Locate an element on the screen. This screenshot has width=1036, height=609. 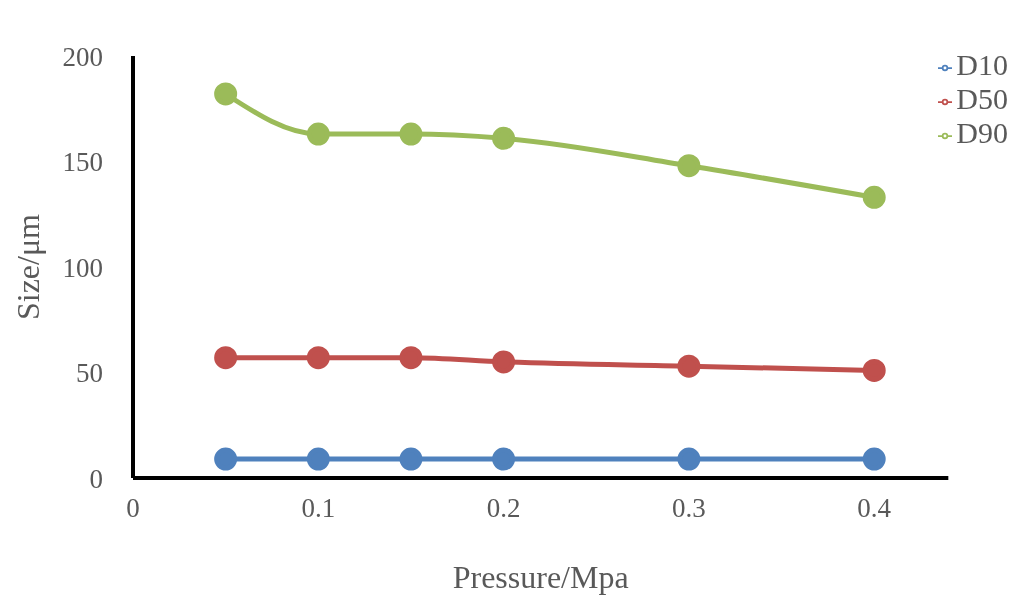
y-tick-label: 50 is located at coordinates (89, 373).